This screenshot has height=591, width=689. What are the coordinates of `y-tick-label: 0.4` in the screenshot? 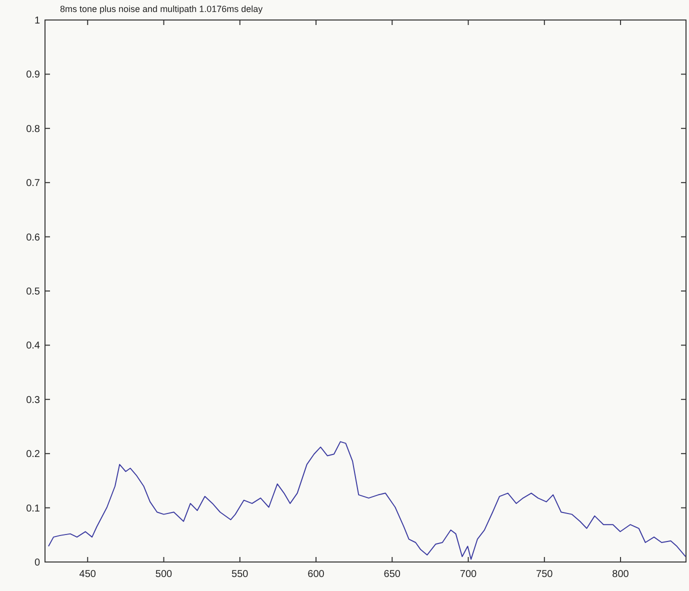 It's located at (33, 346).